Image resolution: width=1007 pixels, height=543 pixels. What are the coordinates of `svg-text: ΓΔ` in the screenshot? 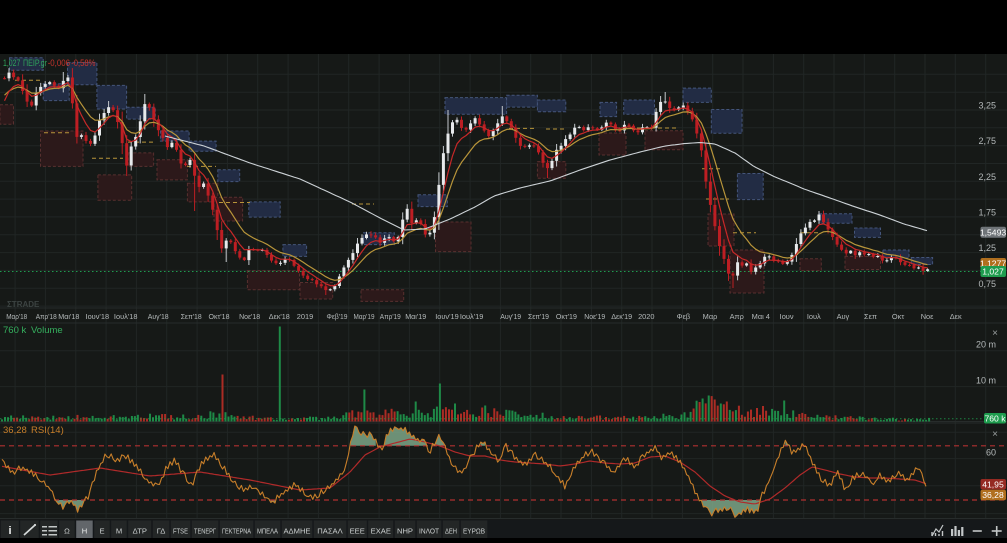 It's located at (161, 531).